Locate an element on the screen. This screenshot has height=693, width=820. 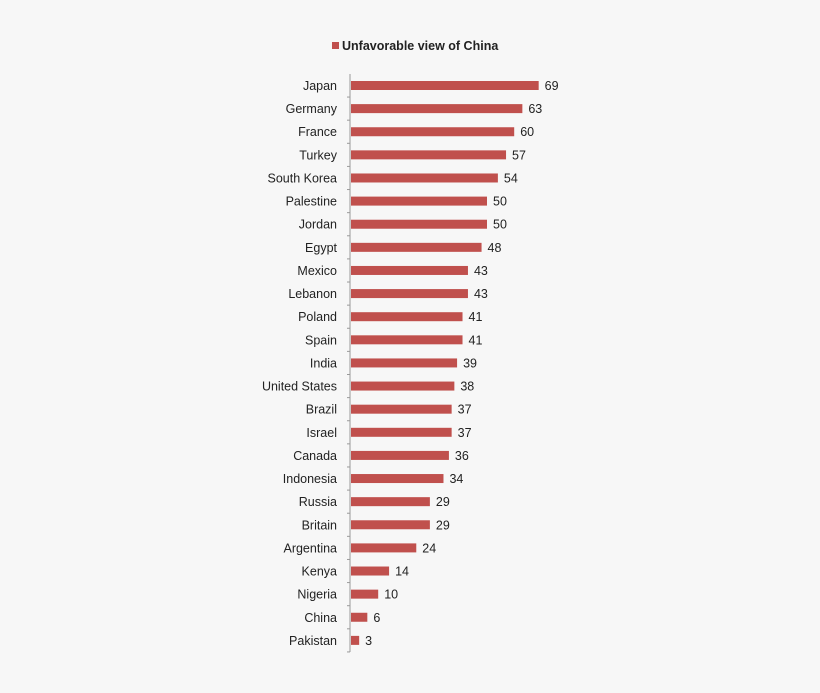
value-label-israel: 37 is located at coordinates (465, 433).